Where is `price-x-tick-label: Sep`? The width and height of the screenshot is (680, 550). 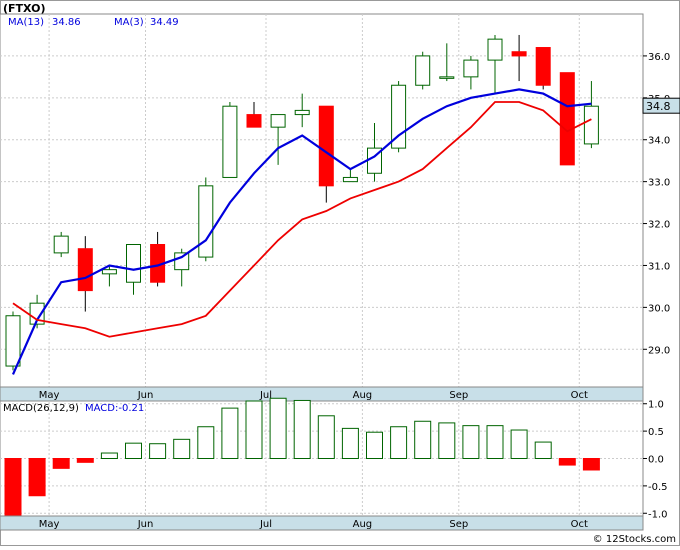
price-x-tick-label: Sep is located at coordinates (458, 395).